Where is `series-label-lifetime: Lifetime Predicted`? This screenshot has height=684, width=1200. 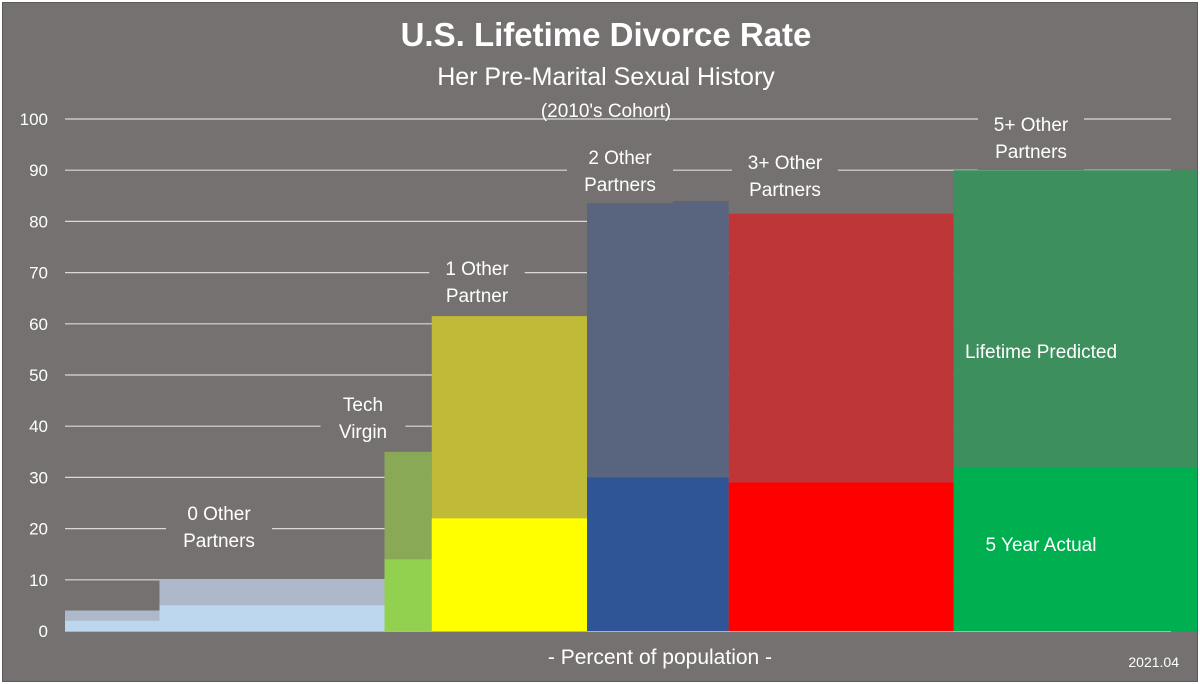
series-label-lifetime: Lifetime Predicted is located at coordinates (1041, 352).